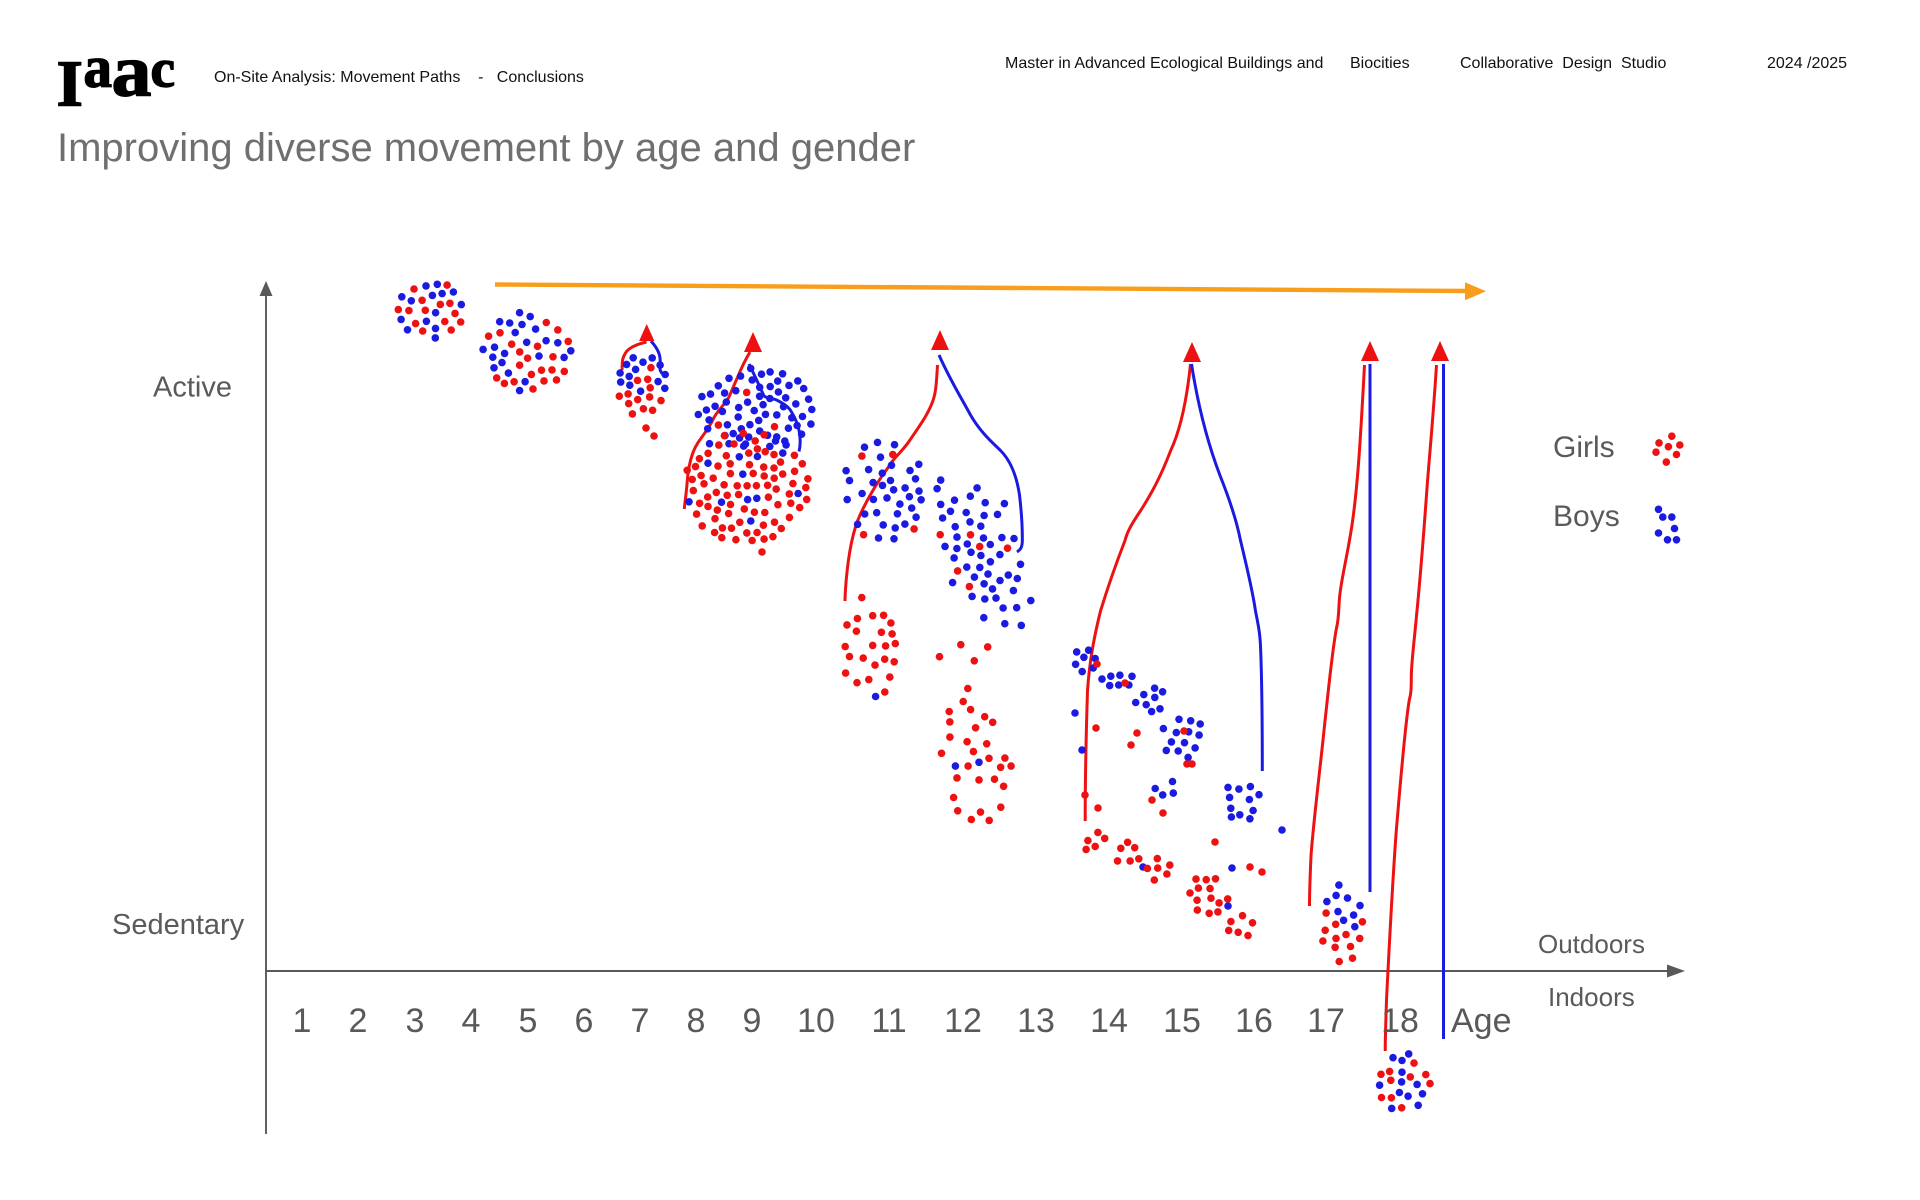  What do you see at coordinates (640, 1021) in the screenshot?
I see `svg-text: 7` at bounding box center [640, 1021].